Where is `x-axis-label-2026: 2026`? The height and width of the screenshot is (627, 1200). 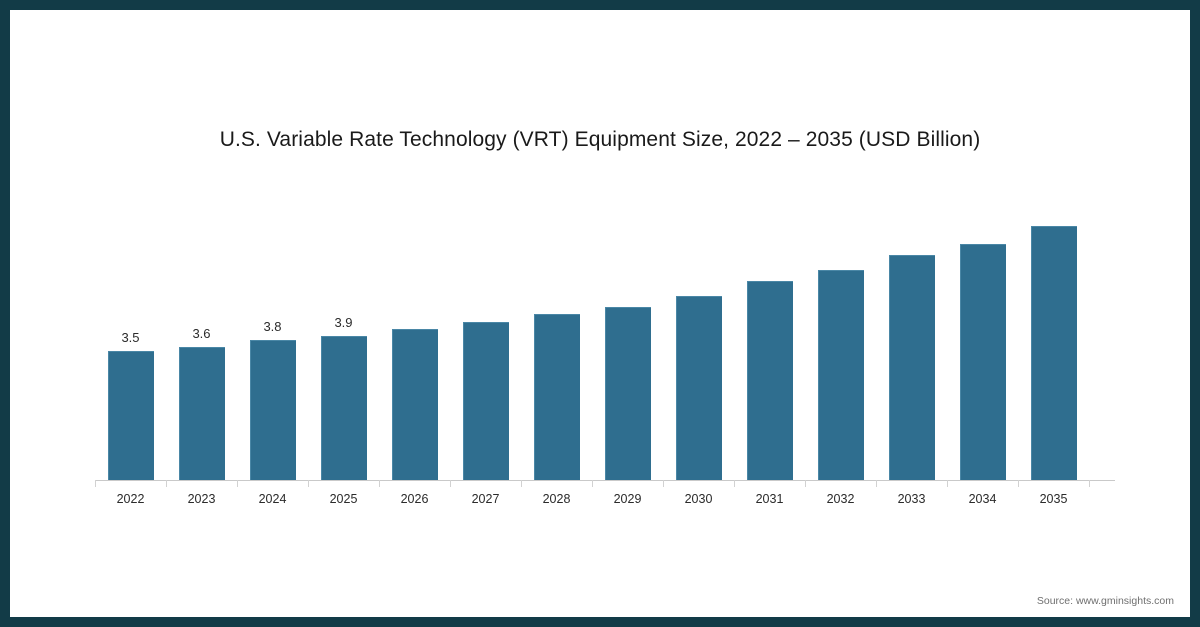 x-axis-label-2026: 2026 is located at coordinates (414, 499).